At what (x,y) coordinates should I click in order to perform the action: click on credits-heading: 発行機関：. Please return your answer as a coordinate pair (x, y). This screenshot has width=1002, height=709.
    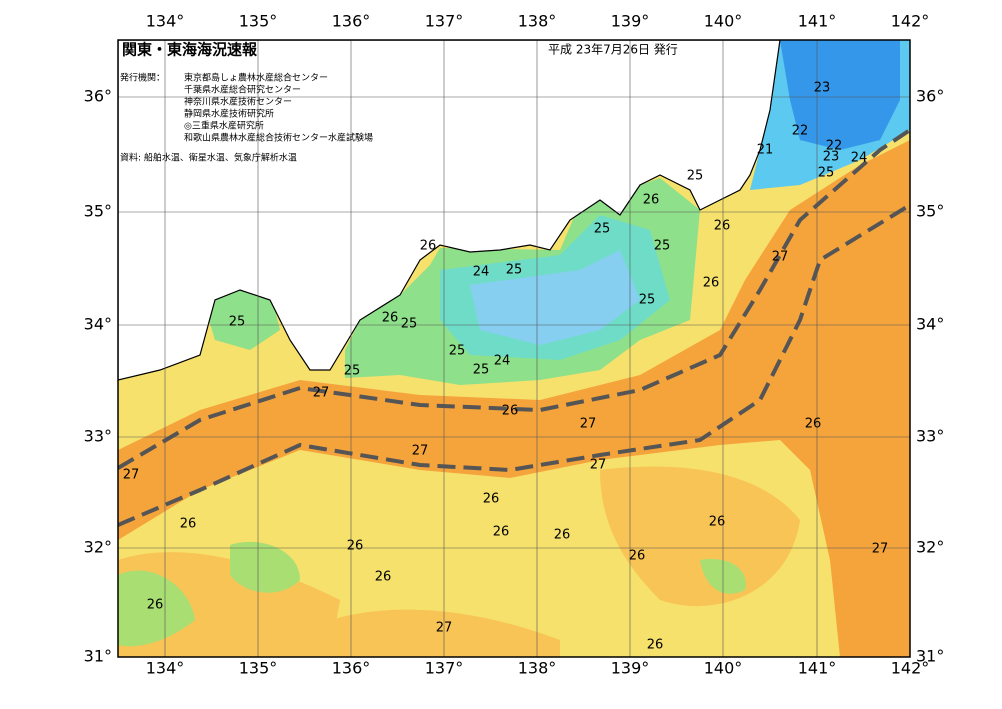
    Looking at the image, I should click on (142, 78).